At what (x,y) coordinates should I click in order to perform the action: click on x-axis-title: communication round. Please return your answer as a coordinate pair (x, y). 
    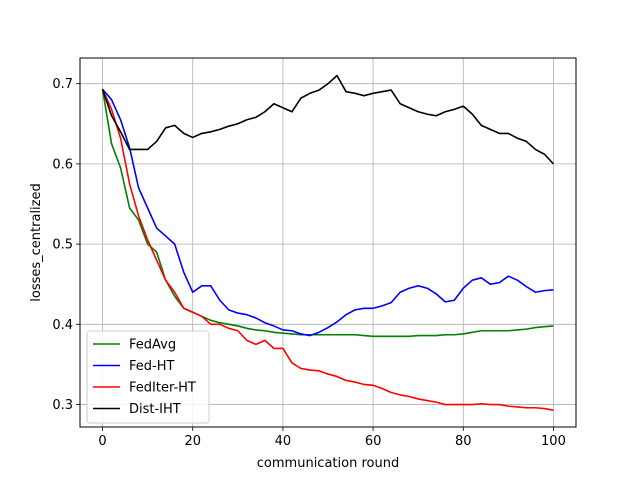
    Looking at the image, I should click on (328, 463).